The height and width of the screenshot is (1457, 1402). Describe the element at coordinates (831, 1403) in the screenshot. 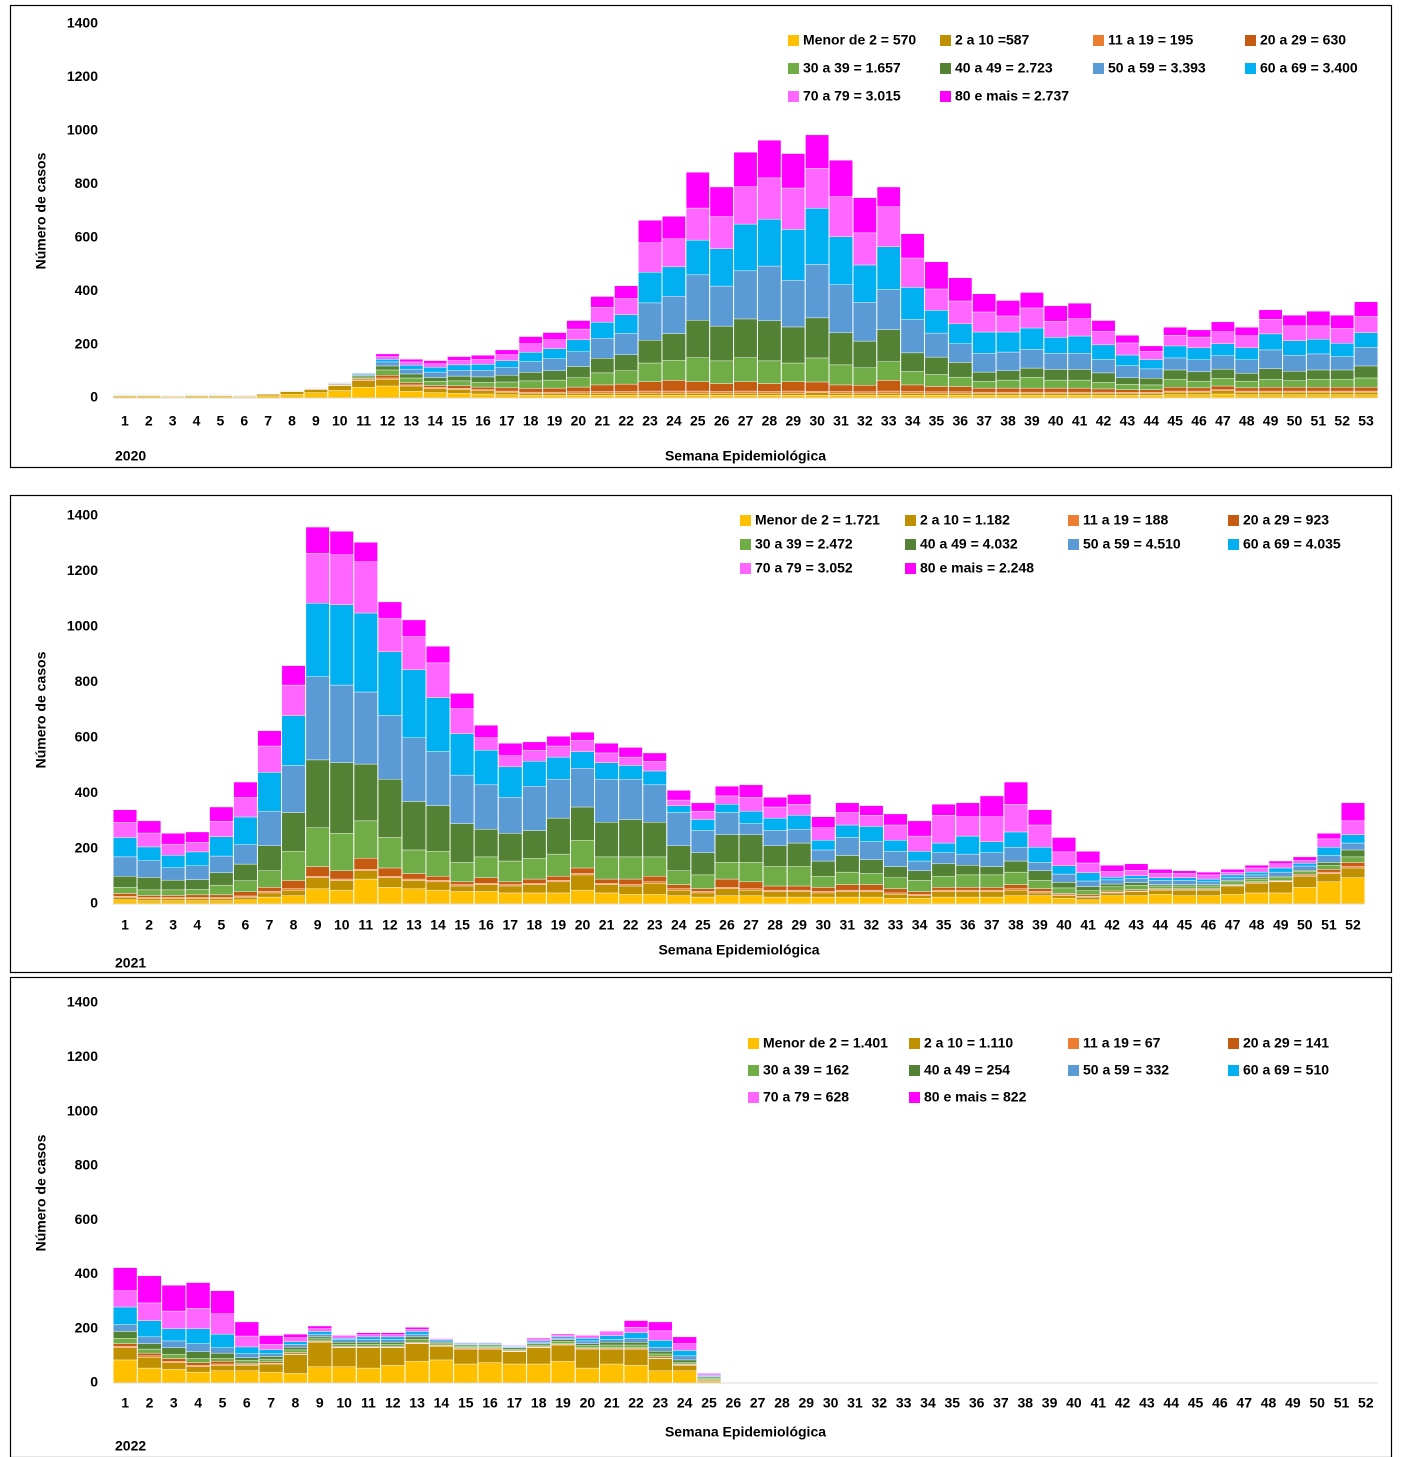

I see `x-tick-label: 30` at that location.